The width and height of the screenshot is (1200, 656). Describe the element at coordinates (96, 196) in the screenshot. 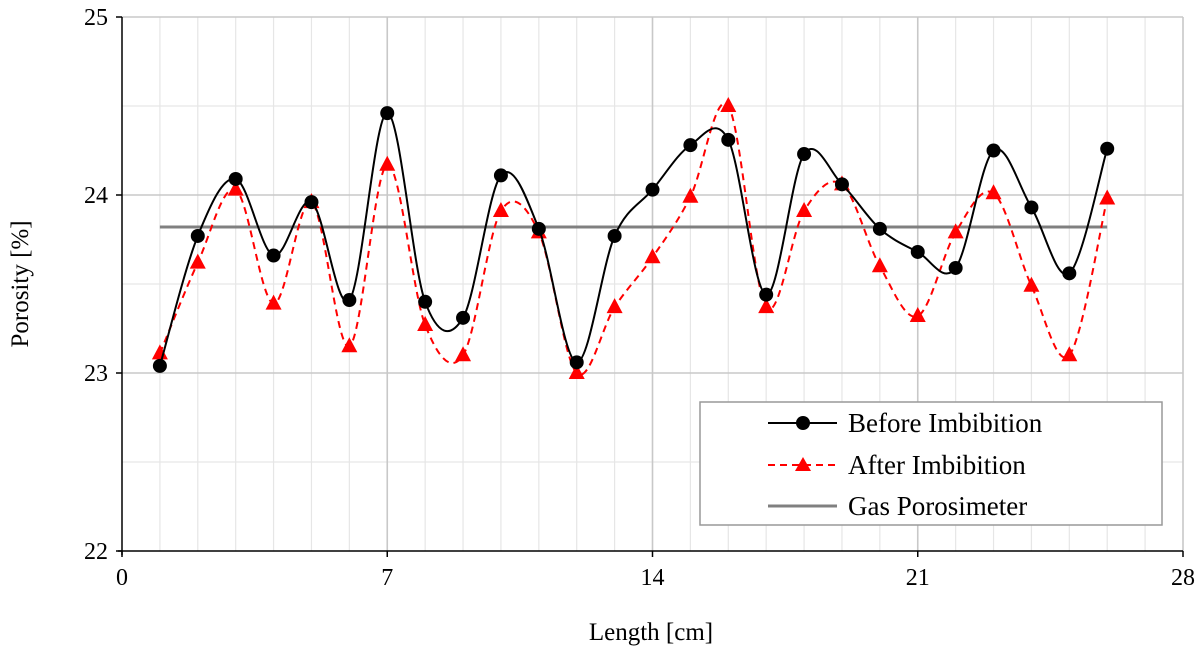

I see `y-tick-label: 24` at that location.